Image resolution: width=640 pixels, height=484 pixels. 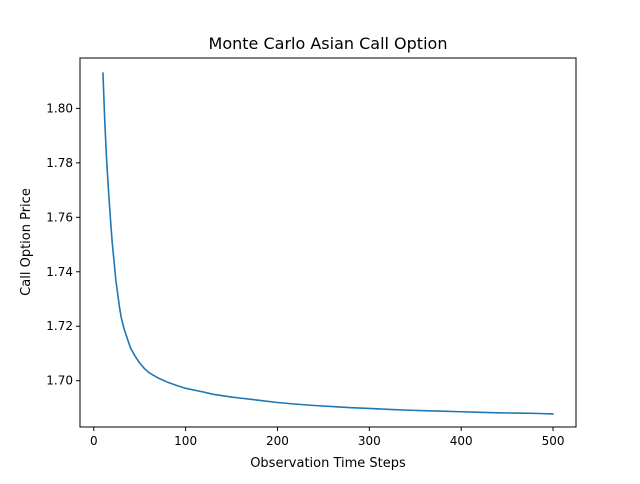 What do you see at coordinates (59, 217) in the screenshot?
I see `y-tick-label: 1.76` at bounding box center [59, 217].